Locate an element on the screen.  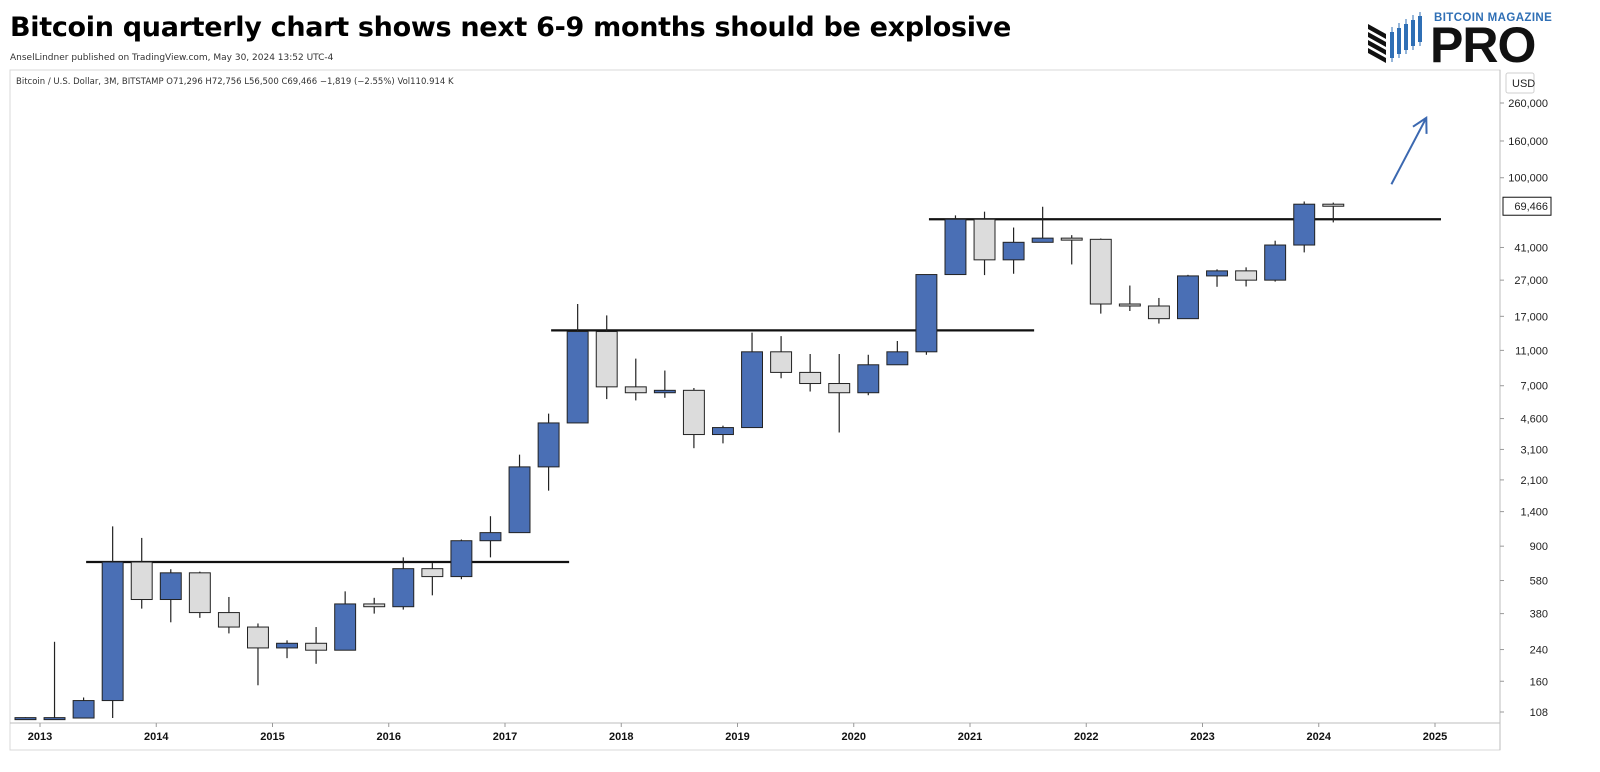
y-tick-label: 41,000 is located at coordinates (1531, 248).